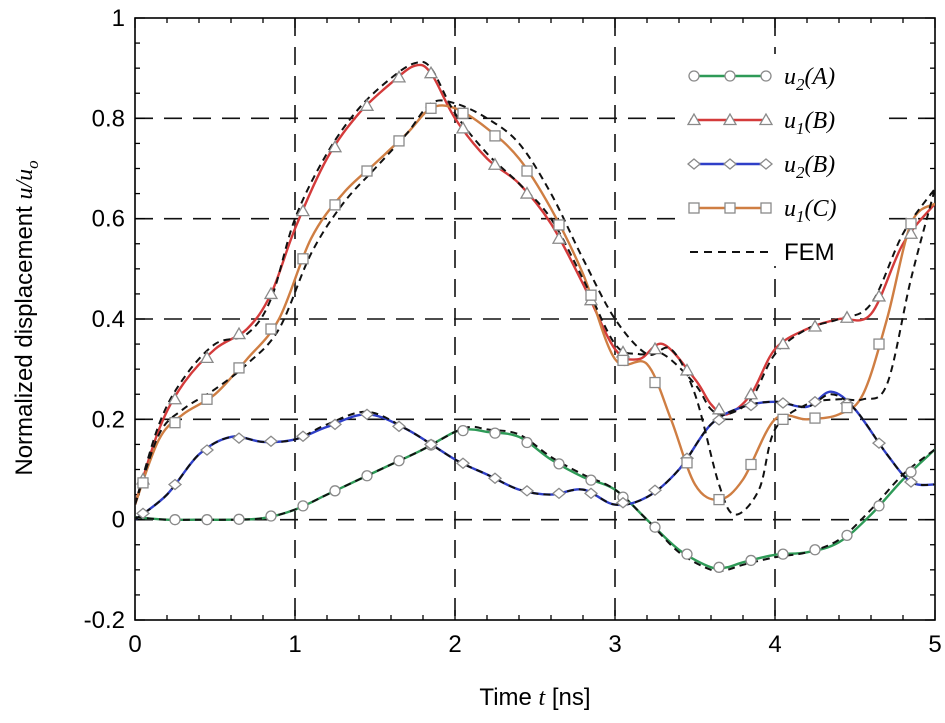  Describe the element at coordinates (118, 18) in the screenshot. I see `y-tick-label: 1` at that location.